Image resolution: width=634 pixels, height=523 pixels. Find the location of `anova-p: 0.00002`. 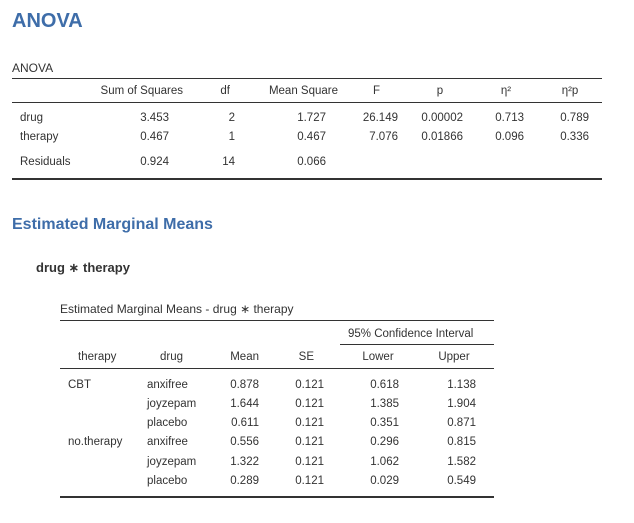

anova-p: 0.00002 is located at coordinates (442, 118).